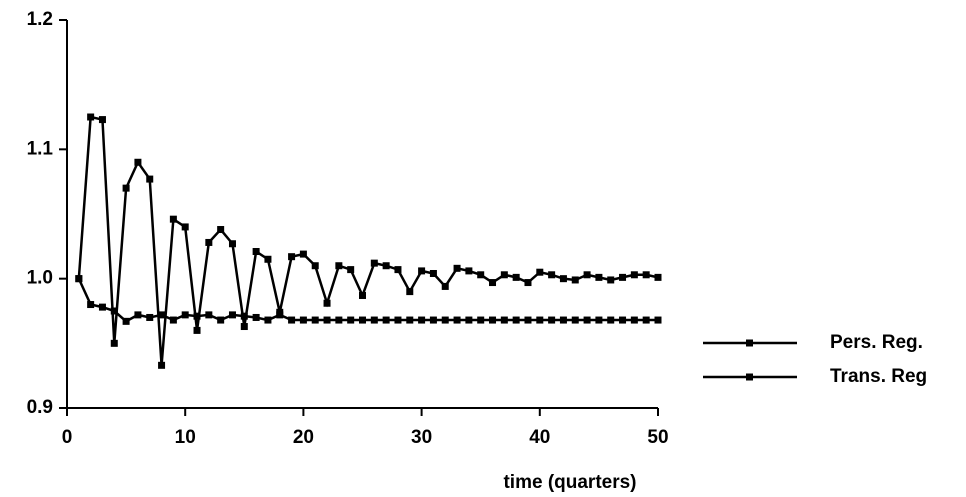 The height and width of the screenshot is (497, 966). What do you see at coordinates (185, 437) in the screenshot?
I see `x-tick-label: 10` at bounding box center [185, 437].